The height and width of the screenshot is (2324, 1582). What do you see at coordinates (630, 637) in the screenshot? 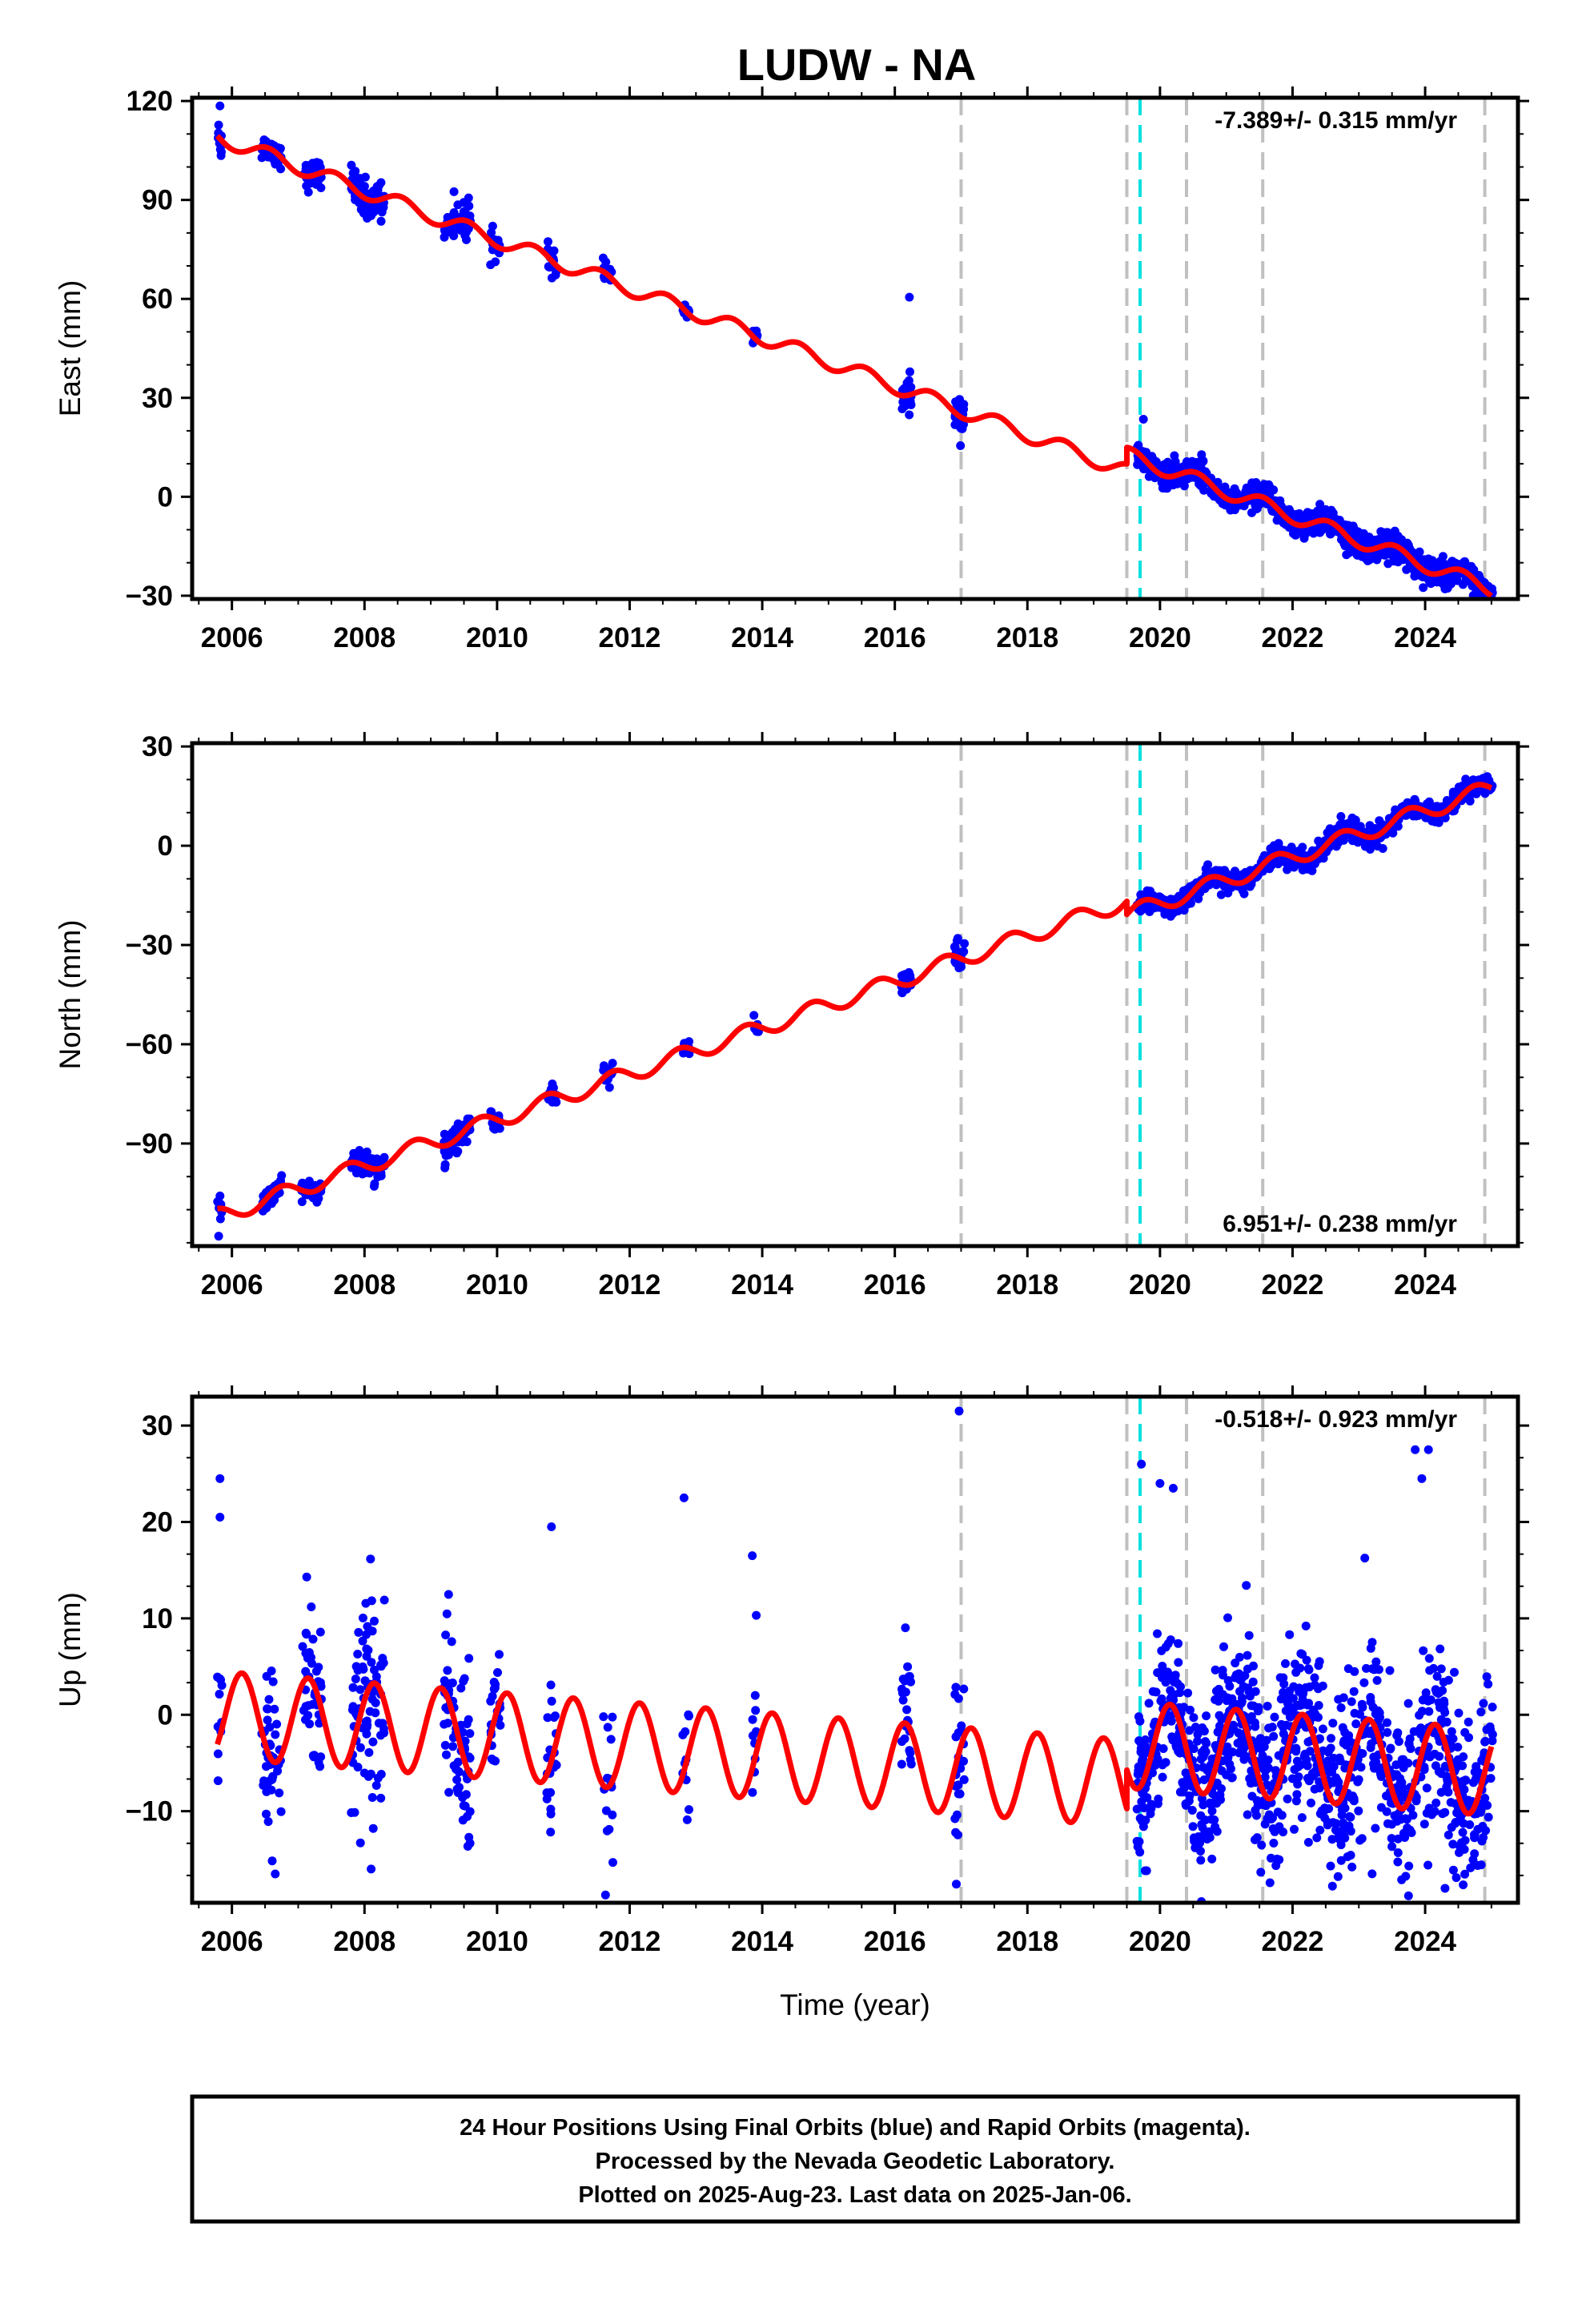
I see `x-tick-label: 2012` at bounding box center [630, 637].